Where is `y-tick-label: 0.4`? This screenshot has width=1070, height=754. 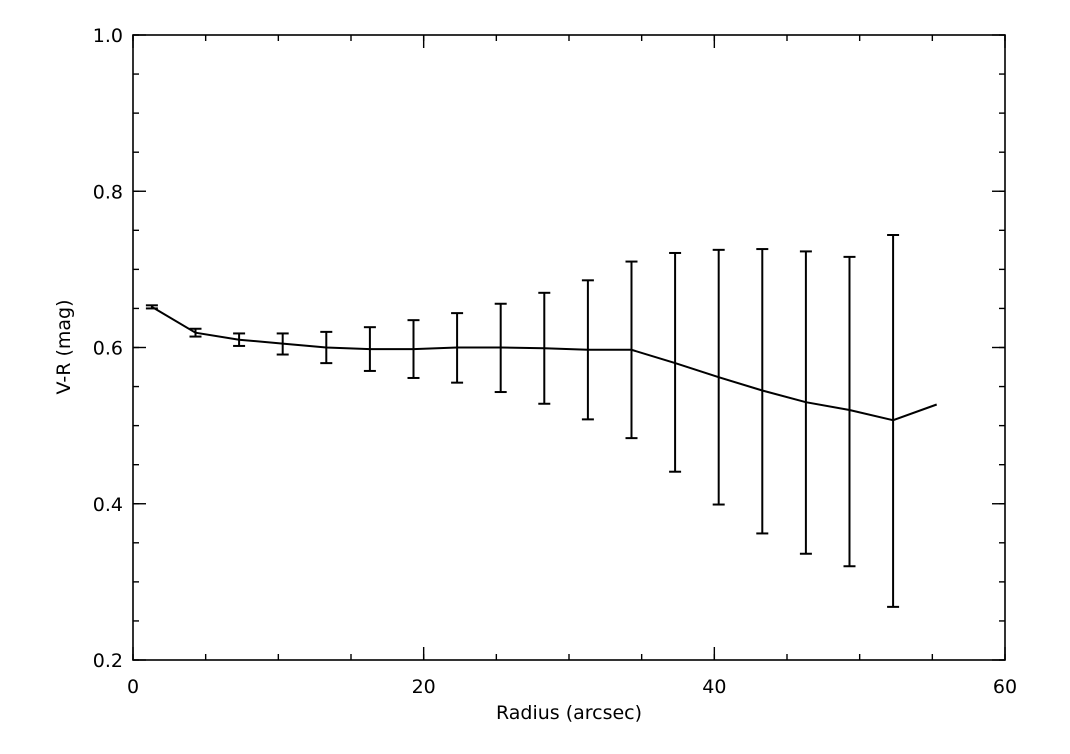 y-tick-label: 0.4 is located at coordinates (108, 505).